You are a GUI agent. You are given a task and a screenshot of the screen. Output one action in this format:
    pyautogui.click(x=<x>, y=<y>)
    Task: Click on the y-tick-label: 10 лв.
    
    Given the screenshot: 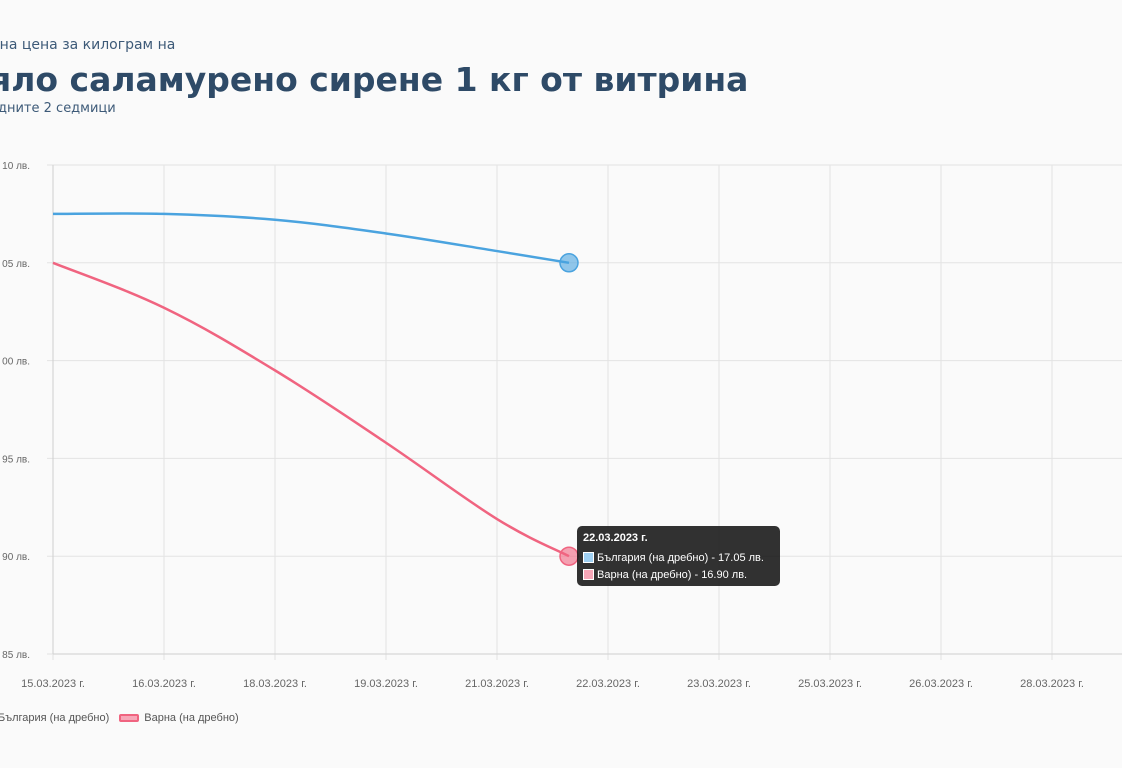 What is the action you would take?
    pyautogui.click(x=16, y=166)
    